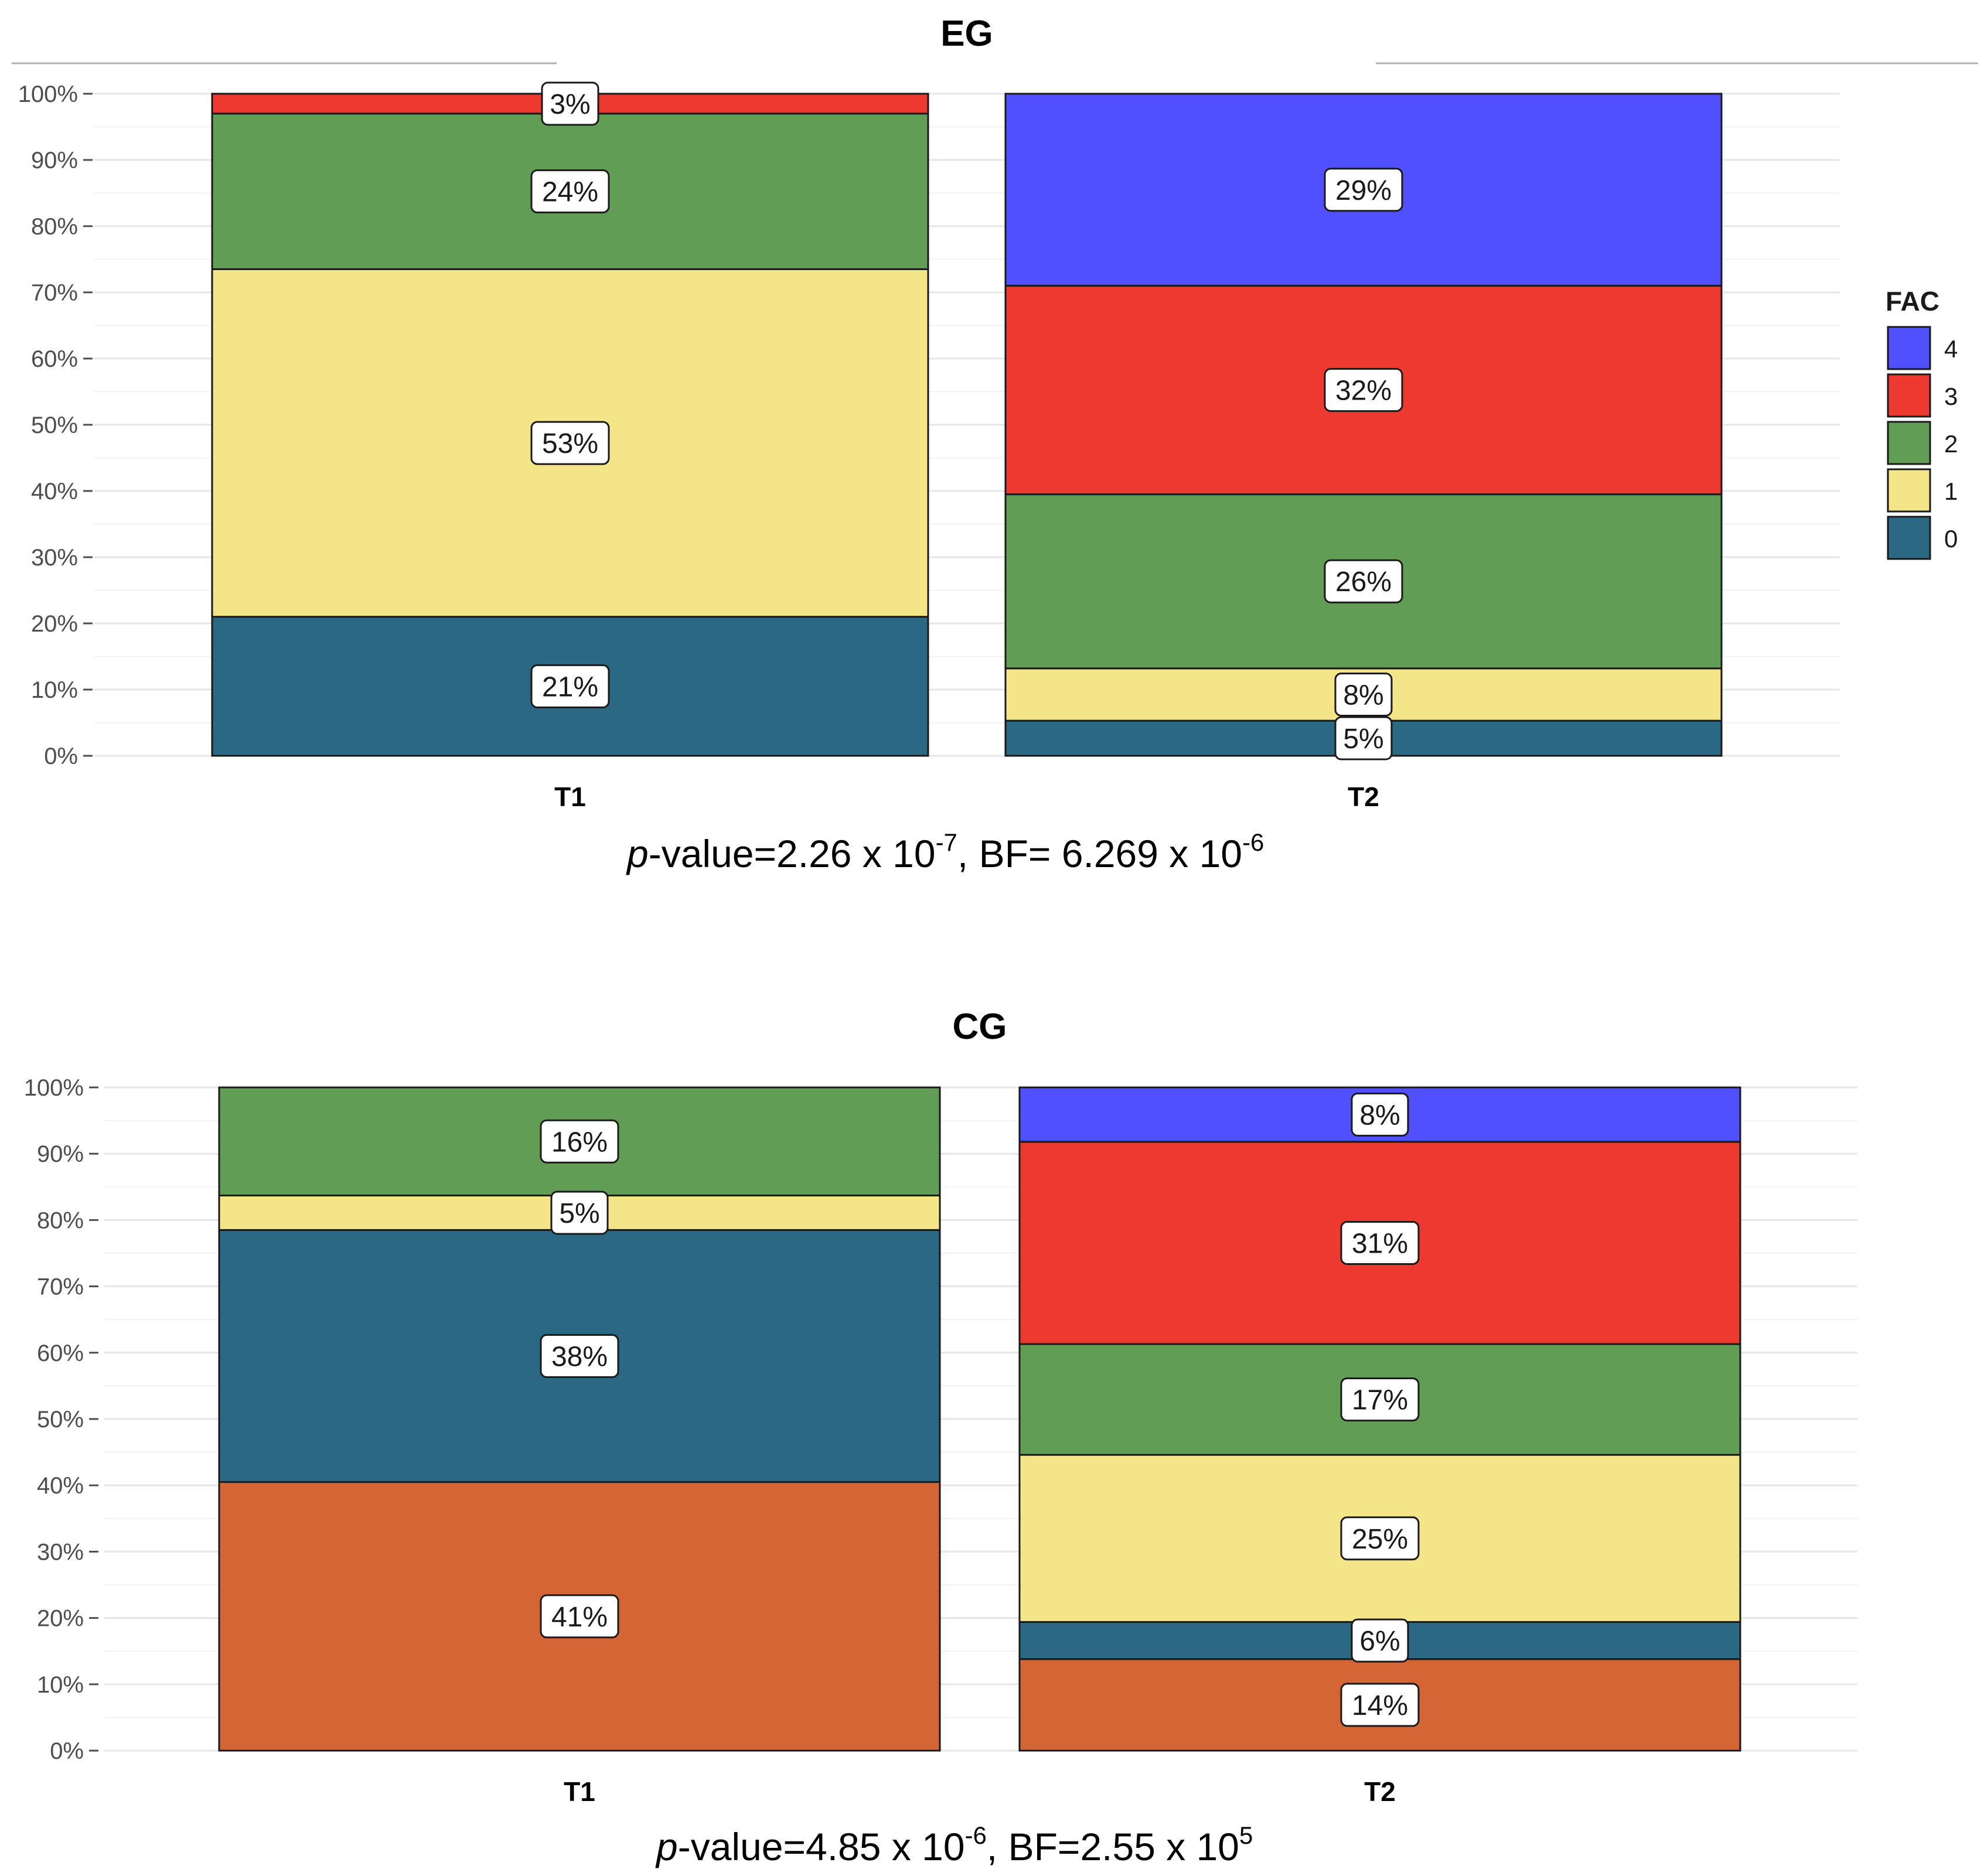  I want to click on data-label: 6%, so click(1379, 1641).